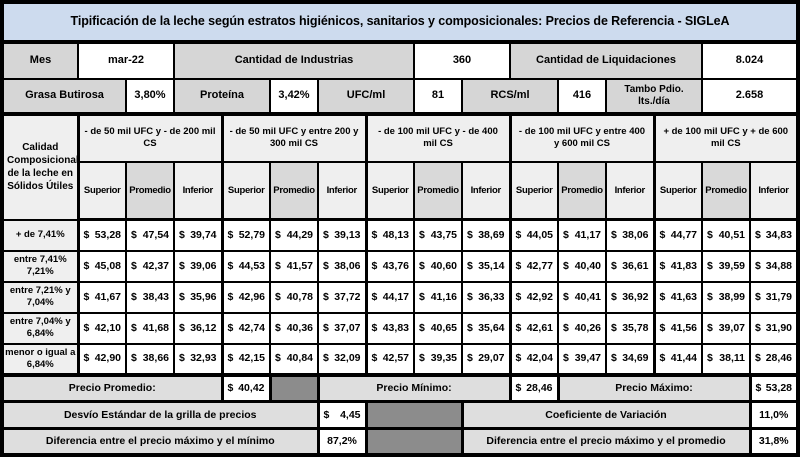 This screenshot has height=457, width=800. I want to click on price-cell: $43,83, so click(390, 328).